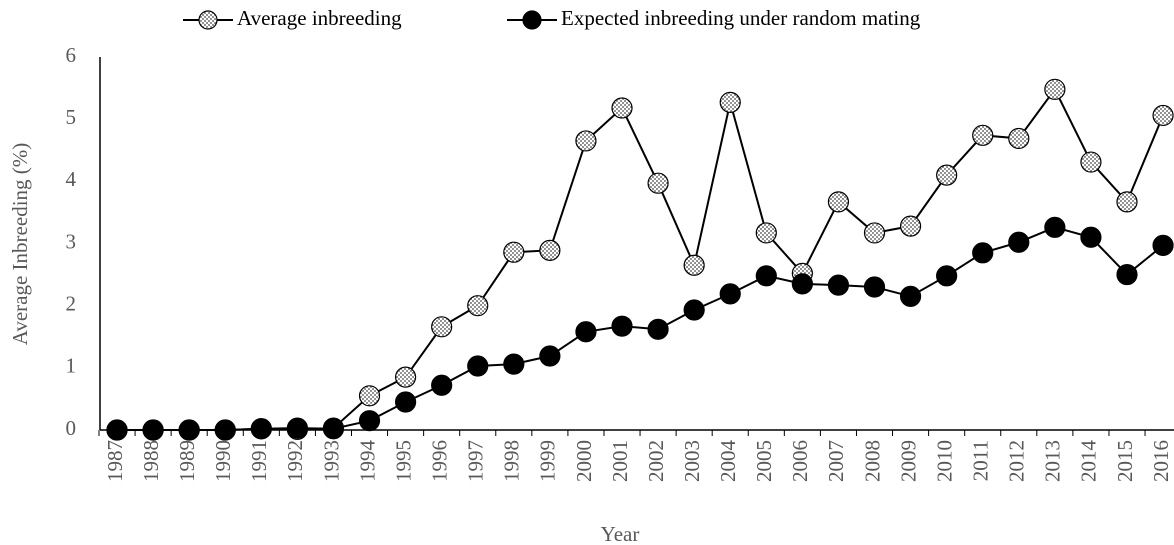 The image size is (1174, 545). What do you see at coordinates (620, 533) in the screenshot?
I see `x-axis-label: Year` at bounding box center [620, 533].